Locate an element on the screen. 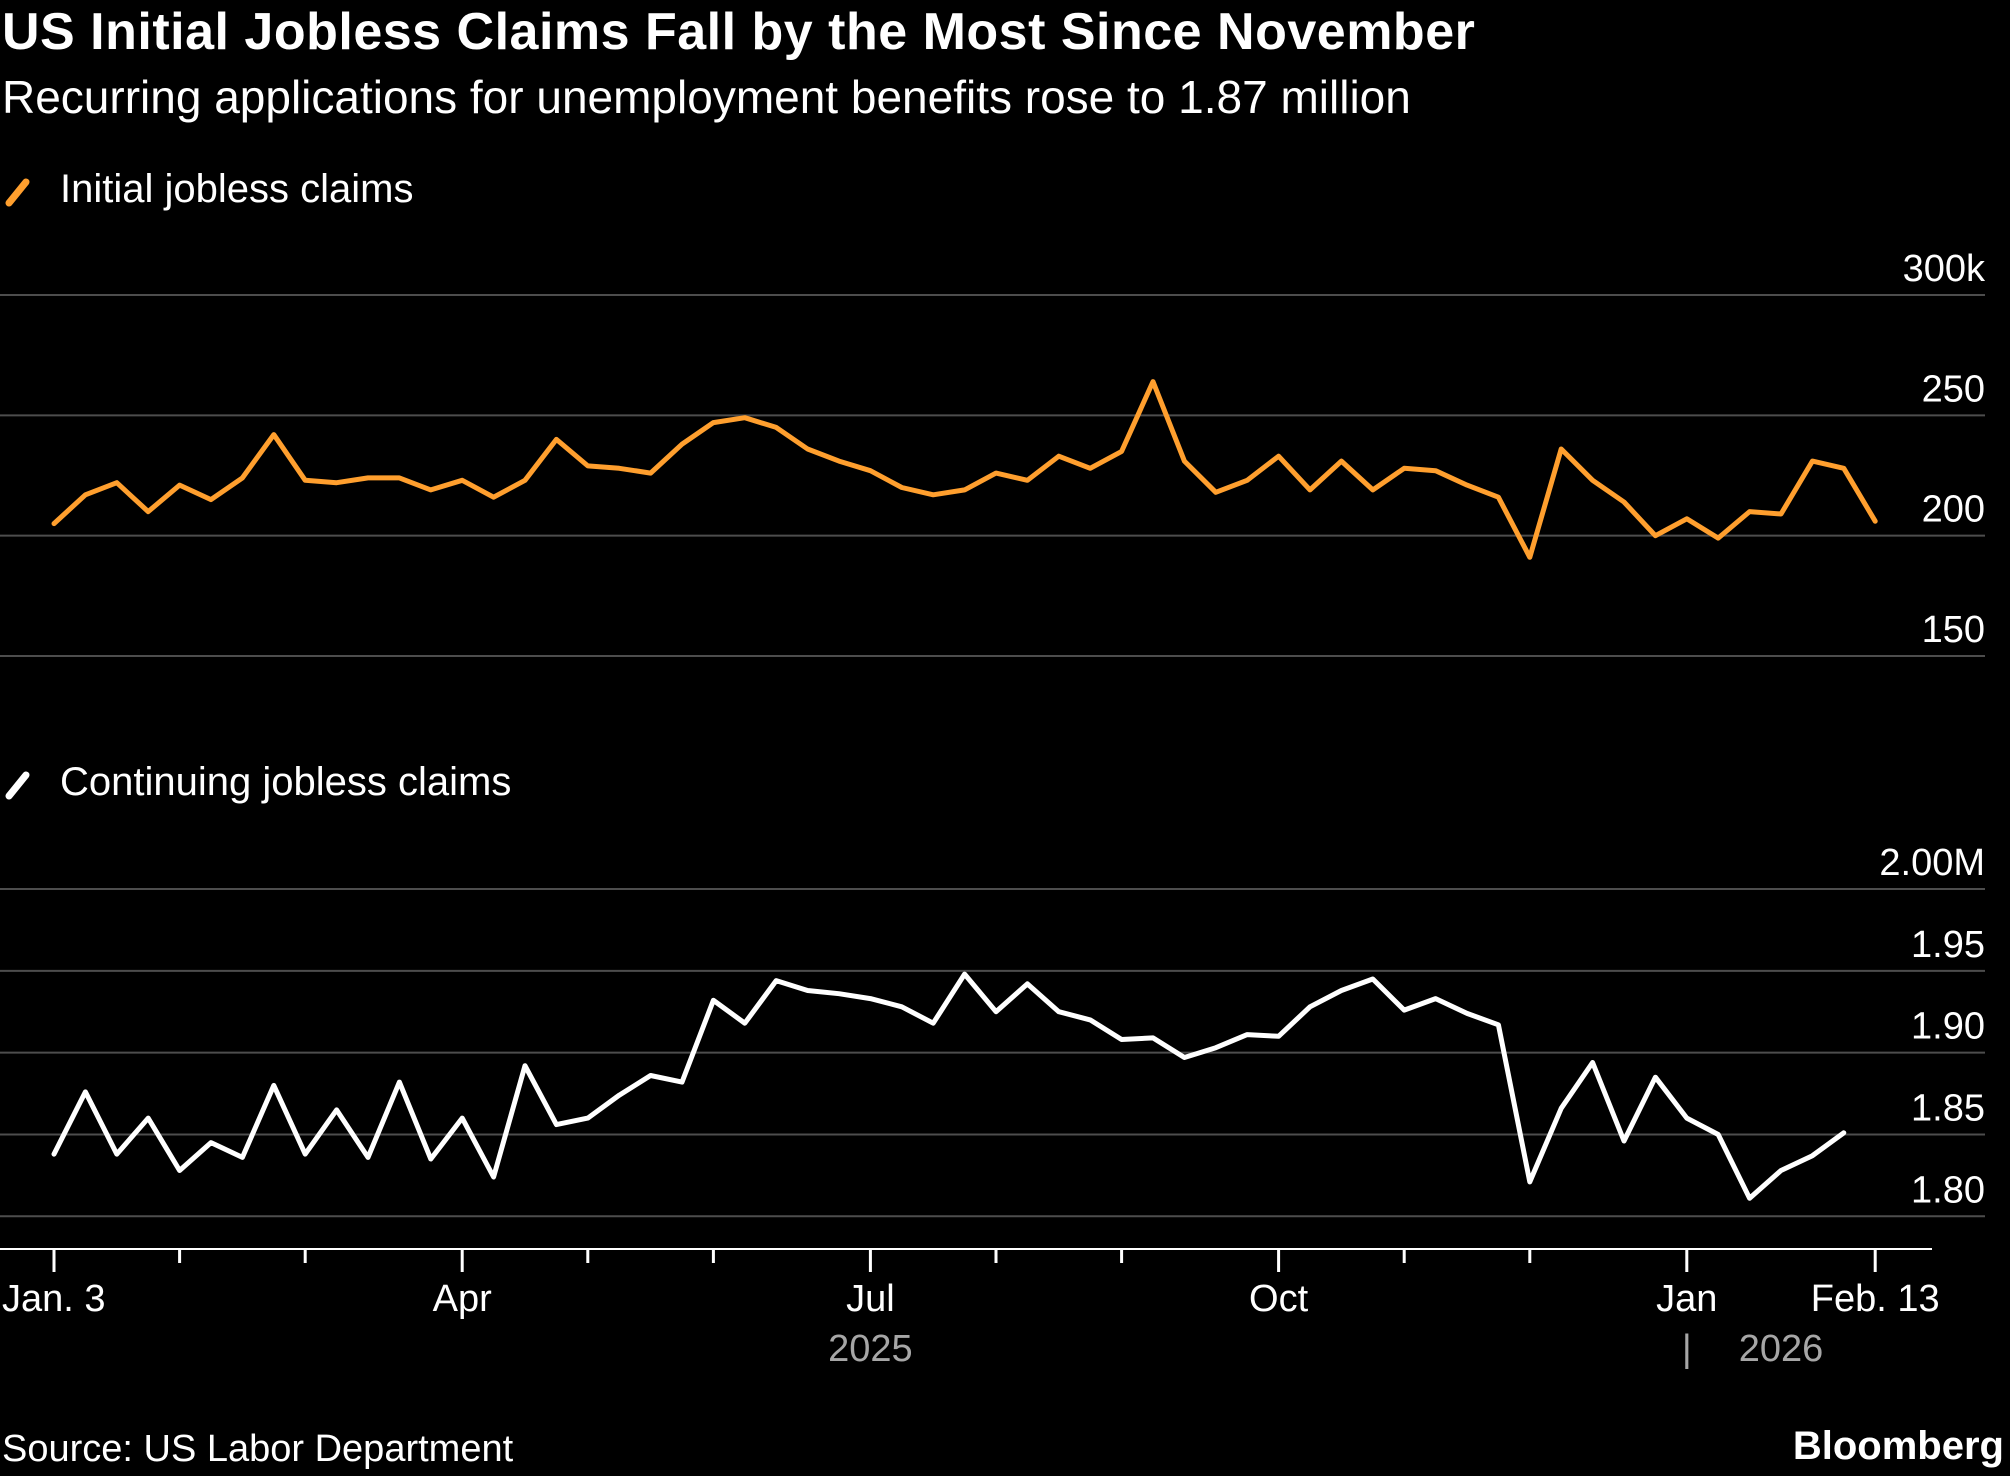 The height and width of the screenshot is (1476, 2010). continuing-y-tick-label: 1.90 is located at coordinates (1948, 1027).